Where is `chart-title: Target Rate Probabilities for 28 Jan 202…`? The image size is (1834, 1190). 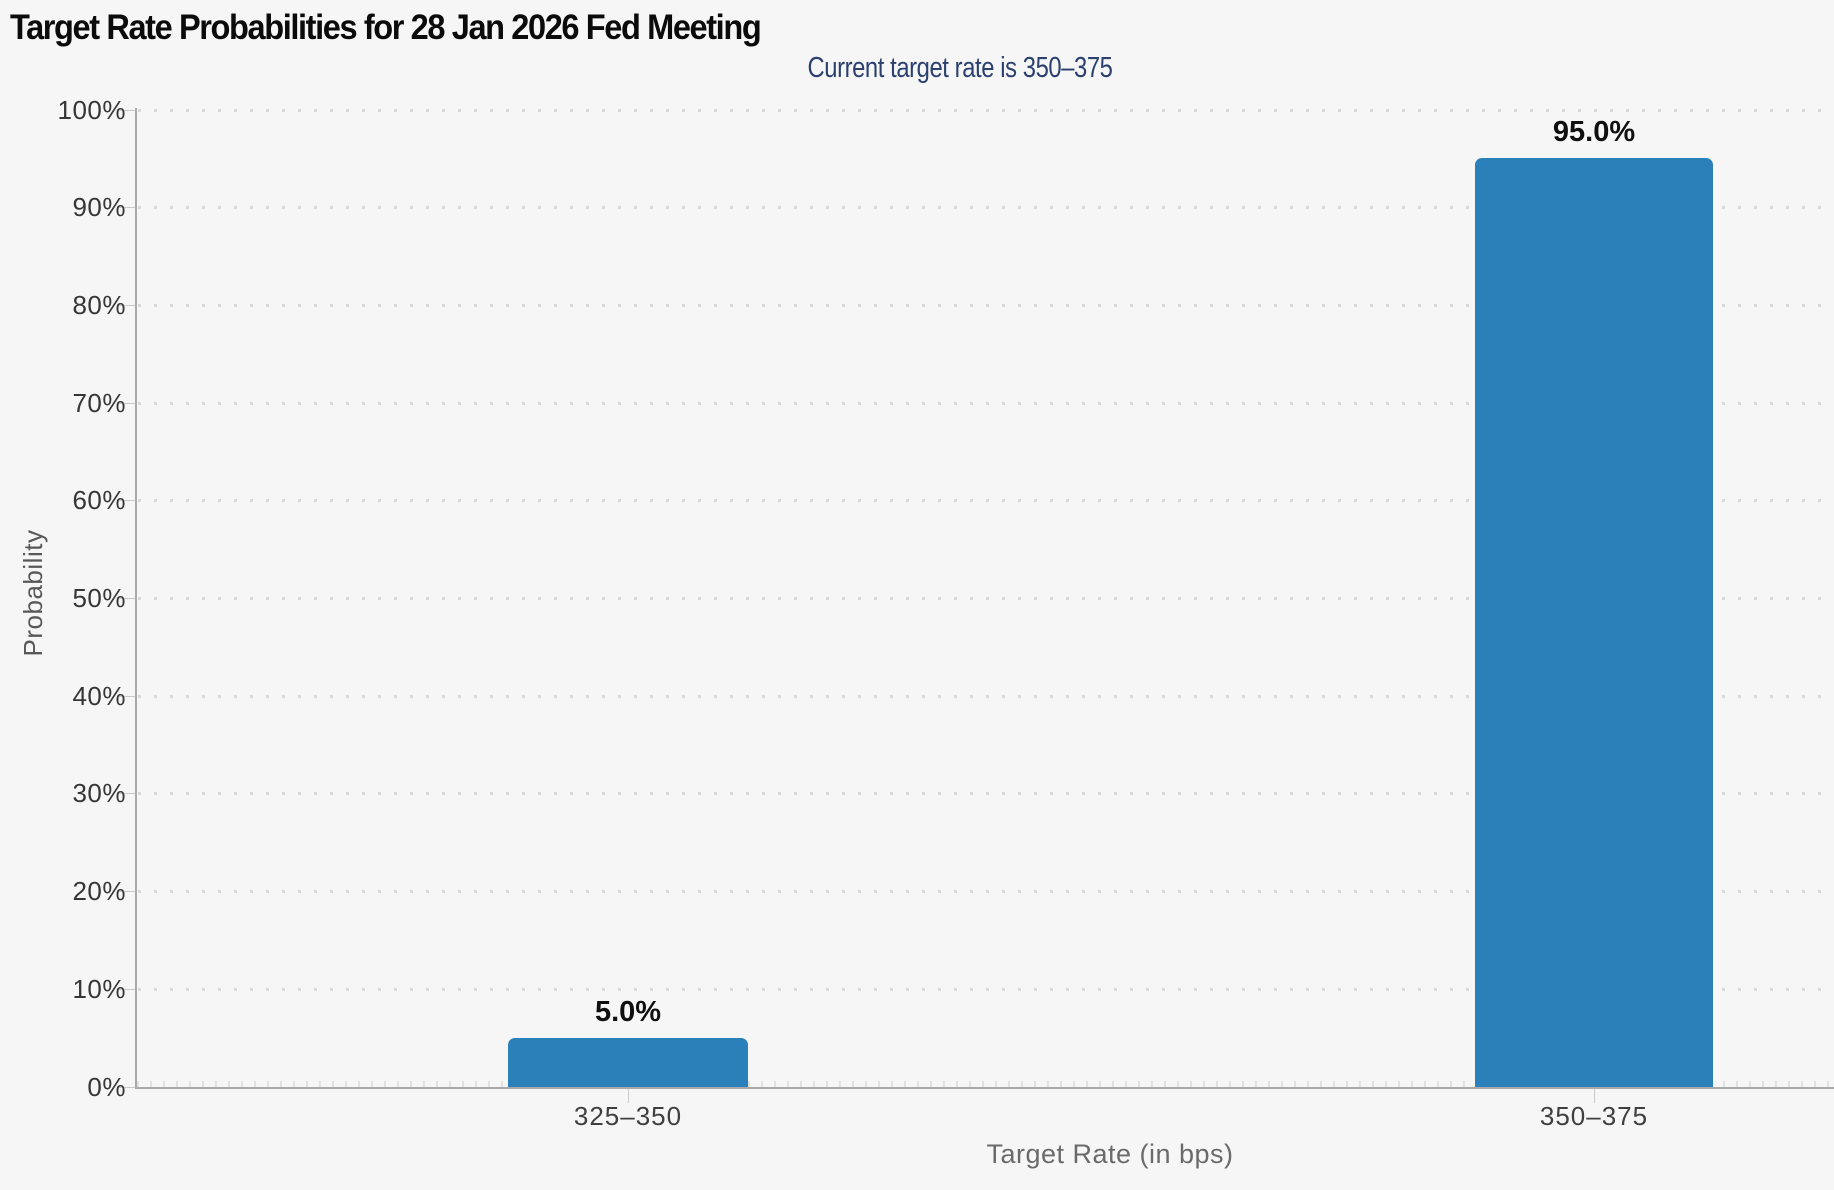
chart-title: Target Rate Probabilities for 28 Jan 202… is located at coordinates (386, 27).